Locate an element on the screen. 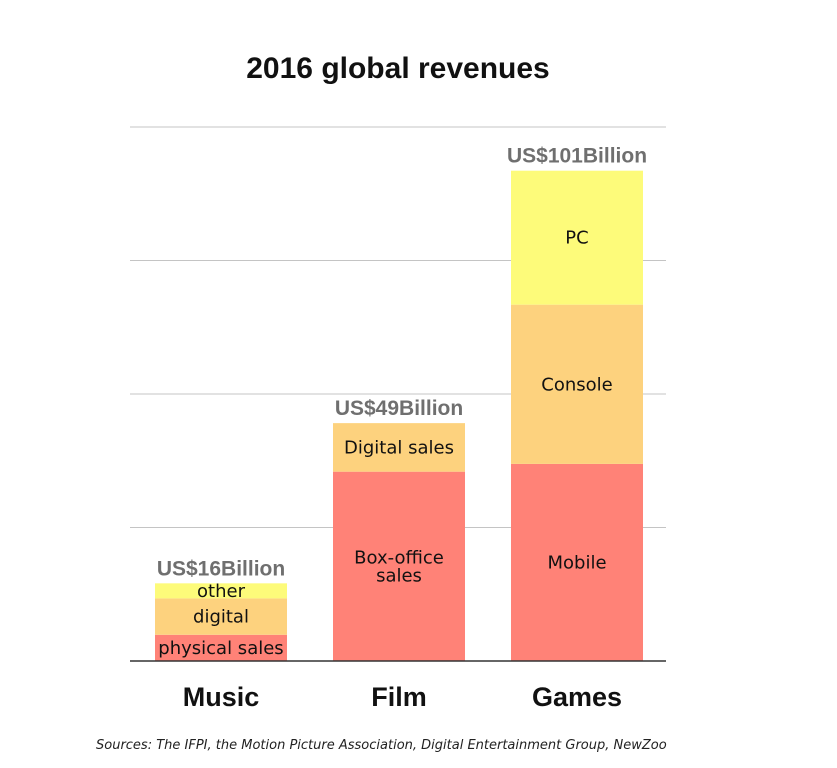  segment-label: other is located at coordinates (221, 591).